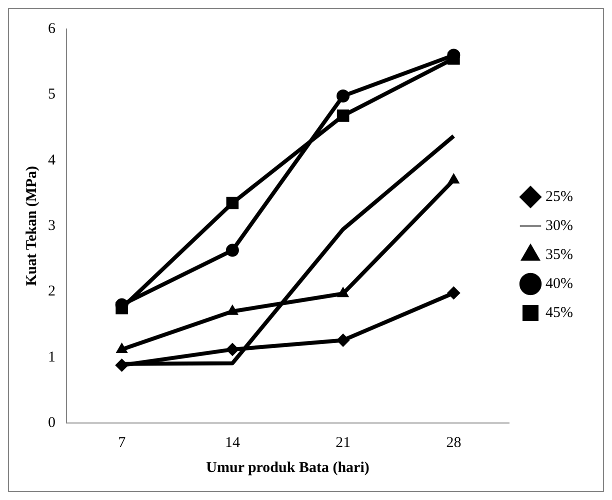  Describe the element at coordinates (52, 94) in the screenshot. I see `y-tick-label: 5` at that location.